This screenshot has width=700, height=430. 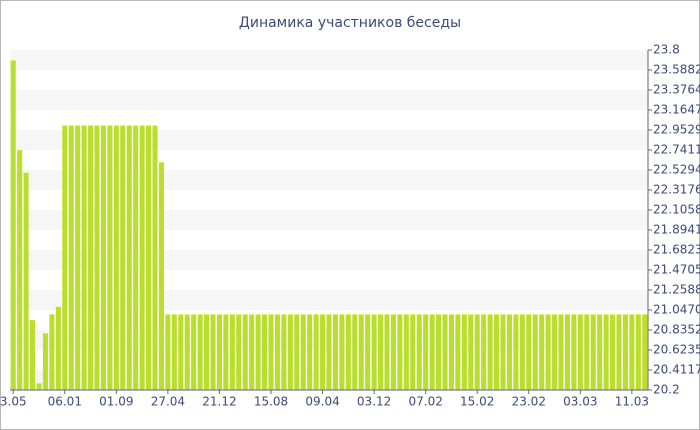 I want to click on y-tick-label: 22.9529, so click(x=676, y=130).